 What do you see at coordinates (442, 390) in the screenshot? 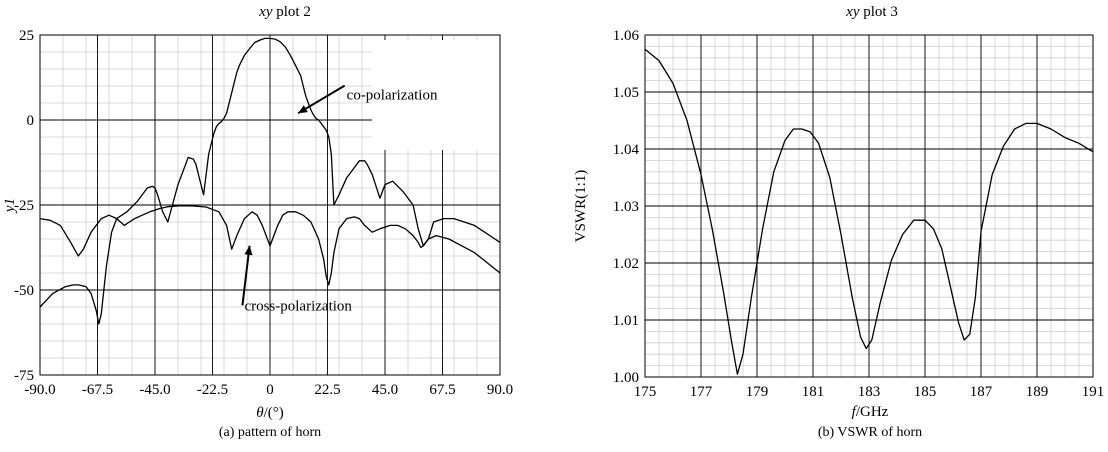
I see `chart-a-x-tick-label: 67.5` at bounding box center [442, 390].